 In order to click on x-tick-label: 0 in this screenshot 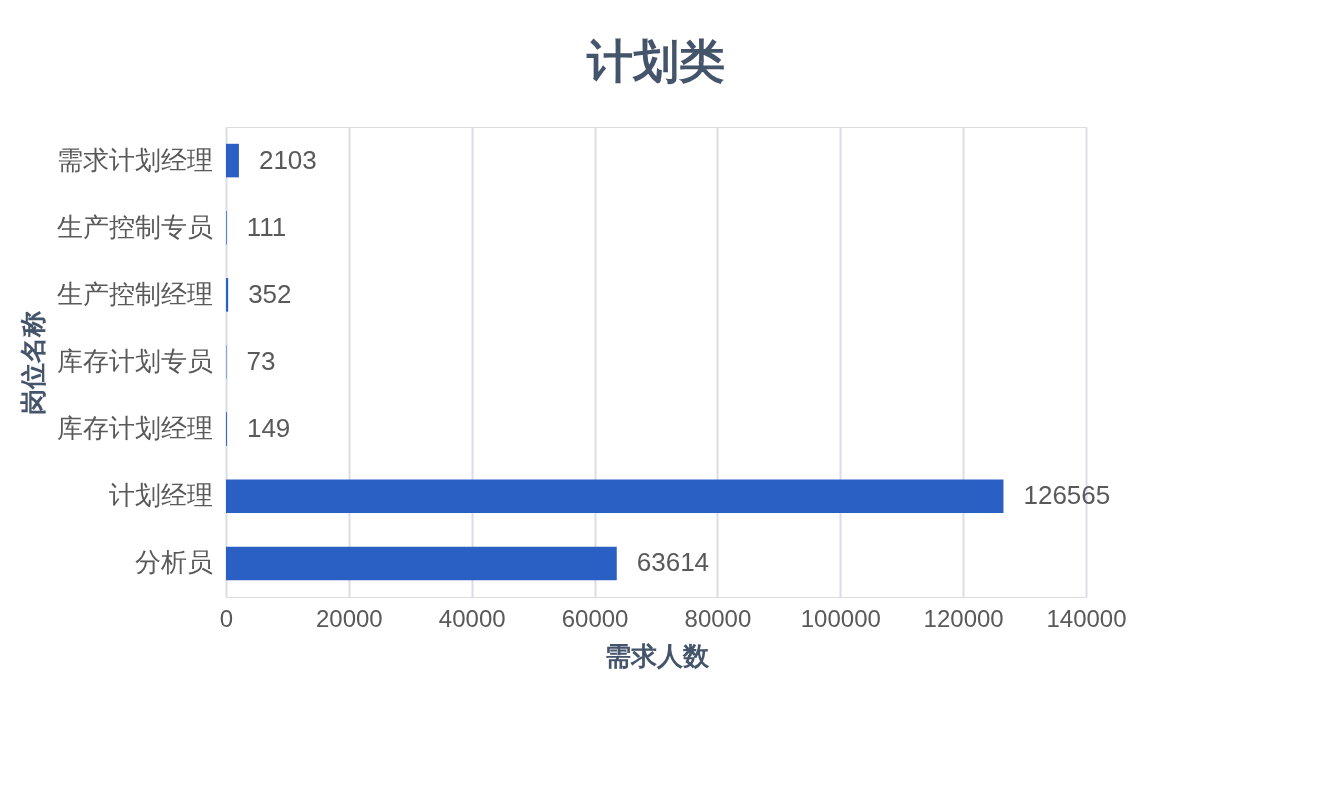, I will do `click(226, 618)`.